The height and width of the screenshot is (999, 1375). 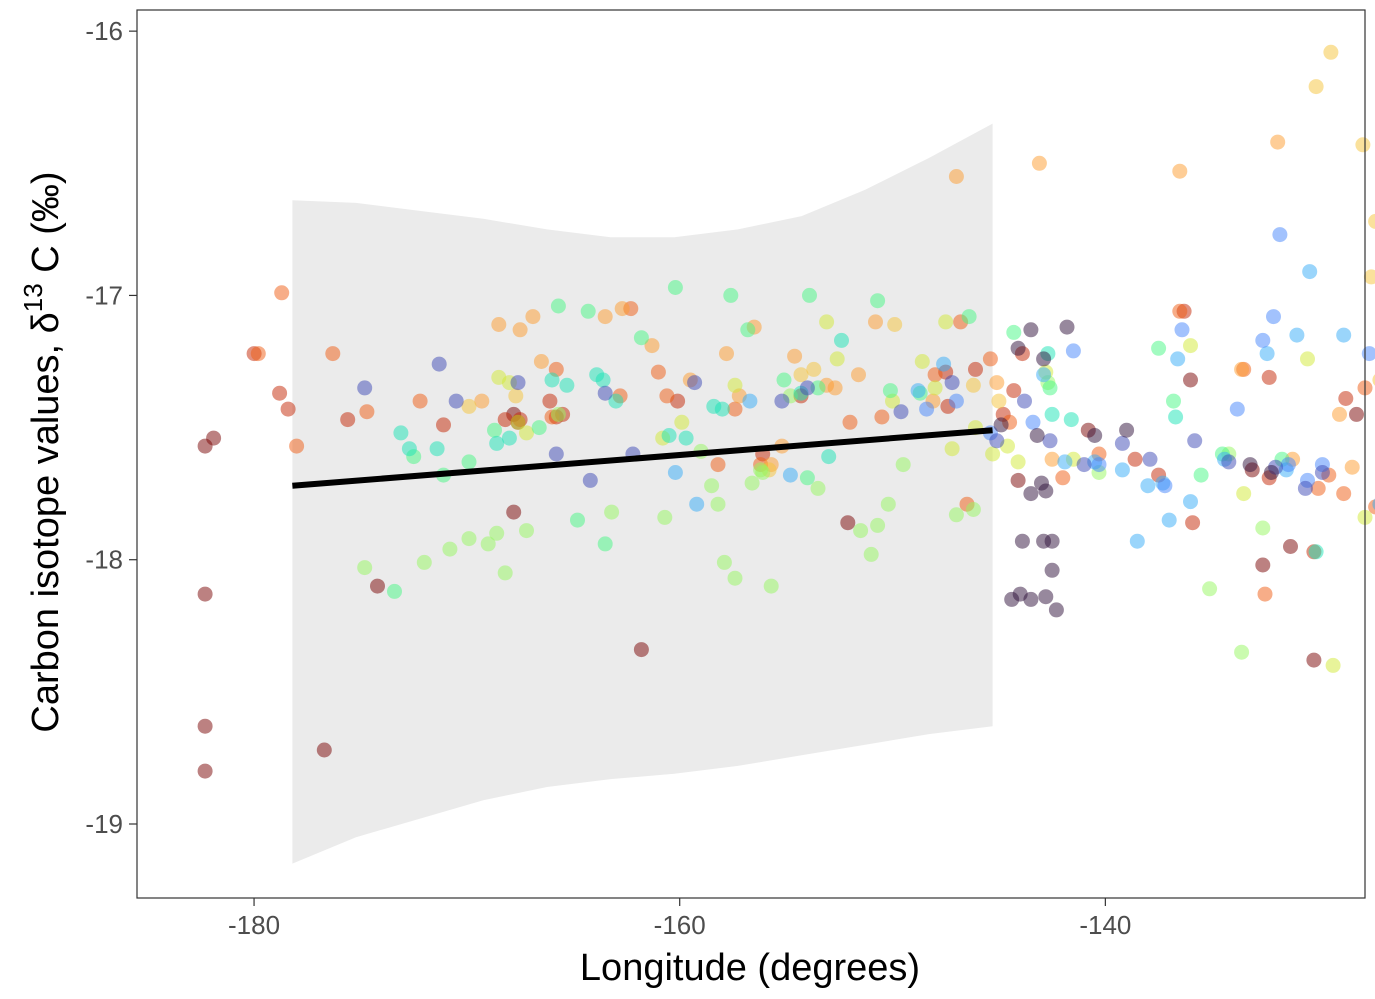 I want to click on y-axis: -16 -17 -18 -19, so click(x=111, y=427).